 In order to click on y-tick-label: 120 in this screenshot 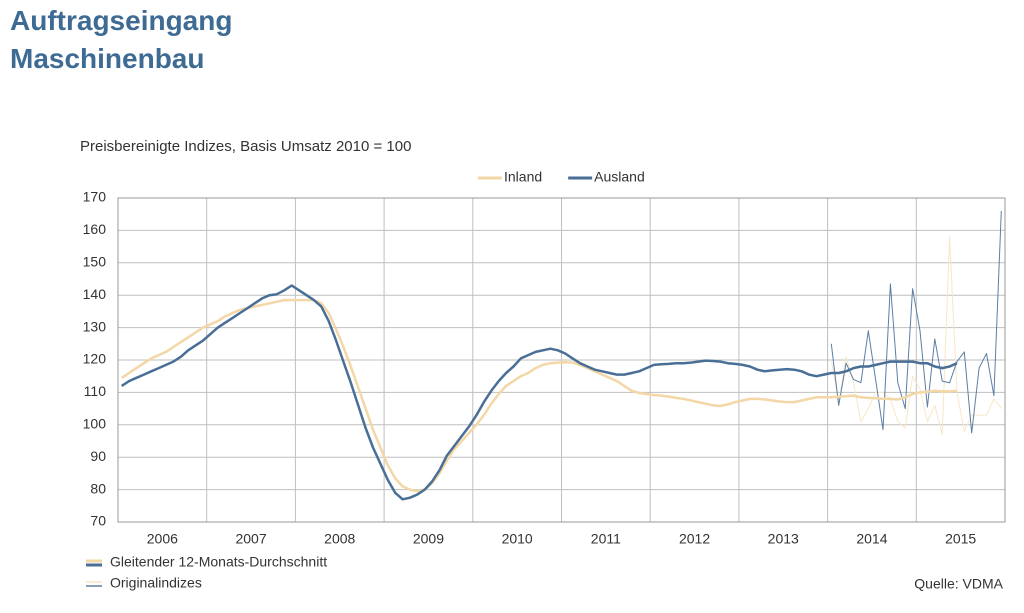, I will do `click(95, 359)`.